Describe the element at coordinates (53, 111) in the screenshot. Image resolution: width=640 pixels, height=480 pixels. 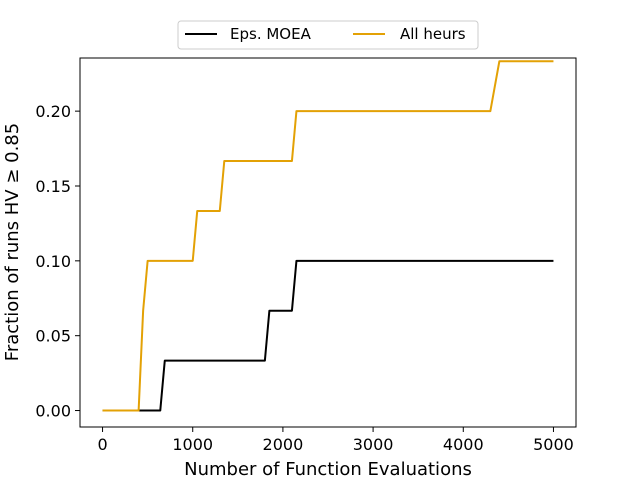
I see `y-tick-label: 0.20` at that location.